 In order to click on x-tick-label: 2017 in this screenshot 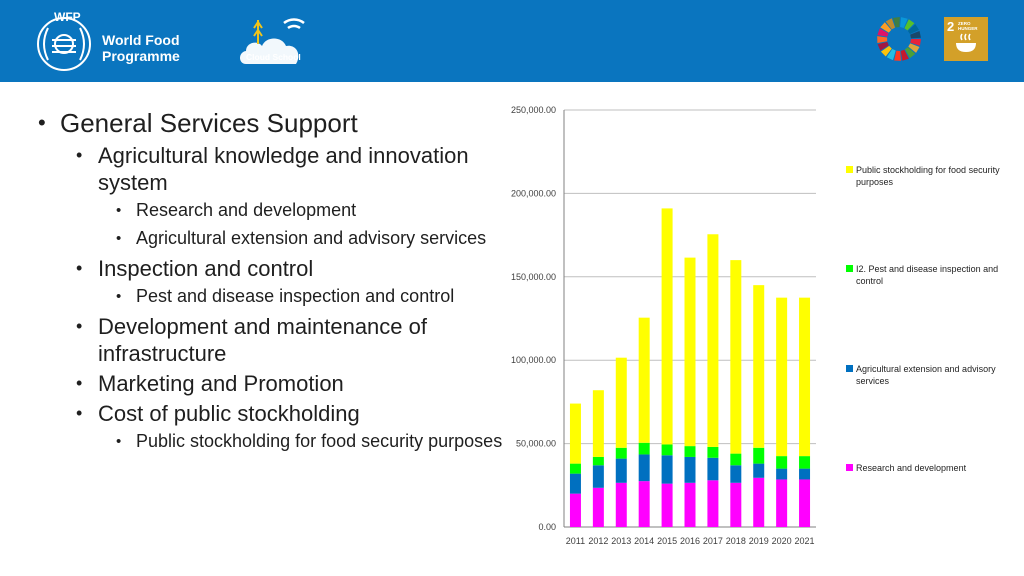, I will do `click(713, 541)`.